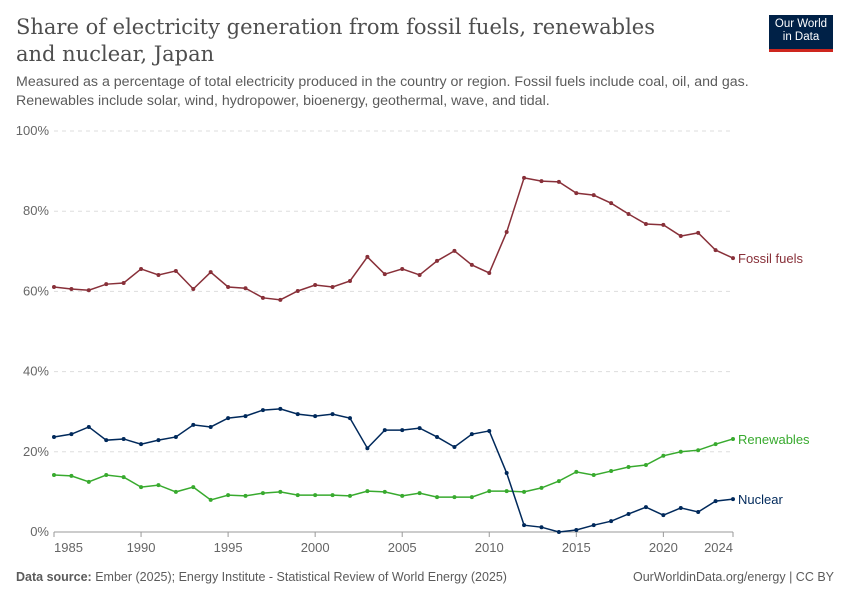  I want to click on credit-link: OurWorldinData.org/energy | CC BY, so click(733, 577).